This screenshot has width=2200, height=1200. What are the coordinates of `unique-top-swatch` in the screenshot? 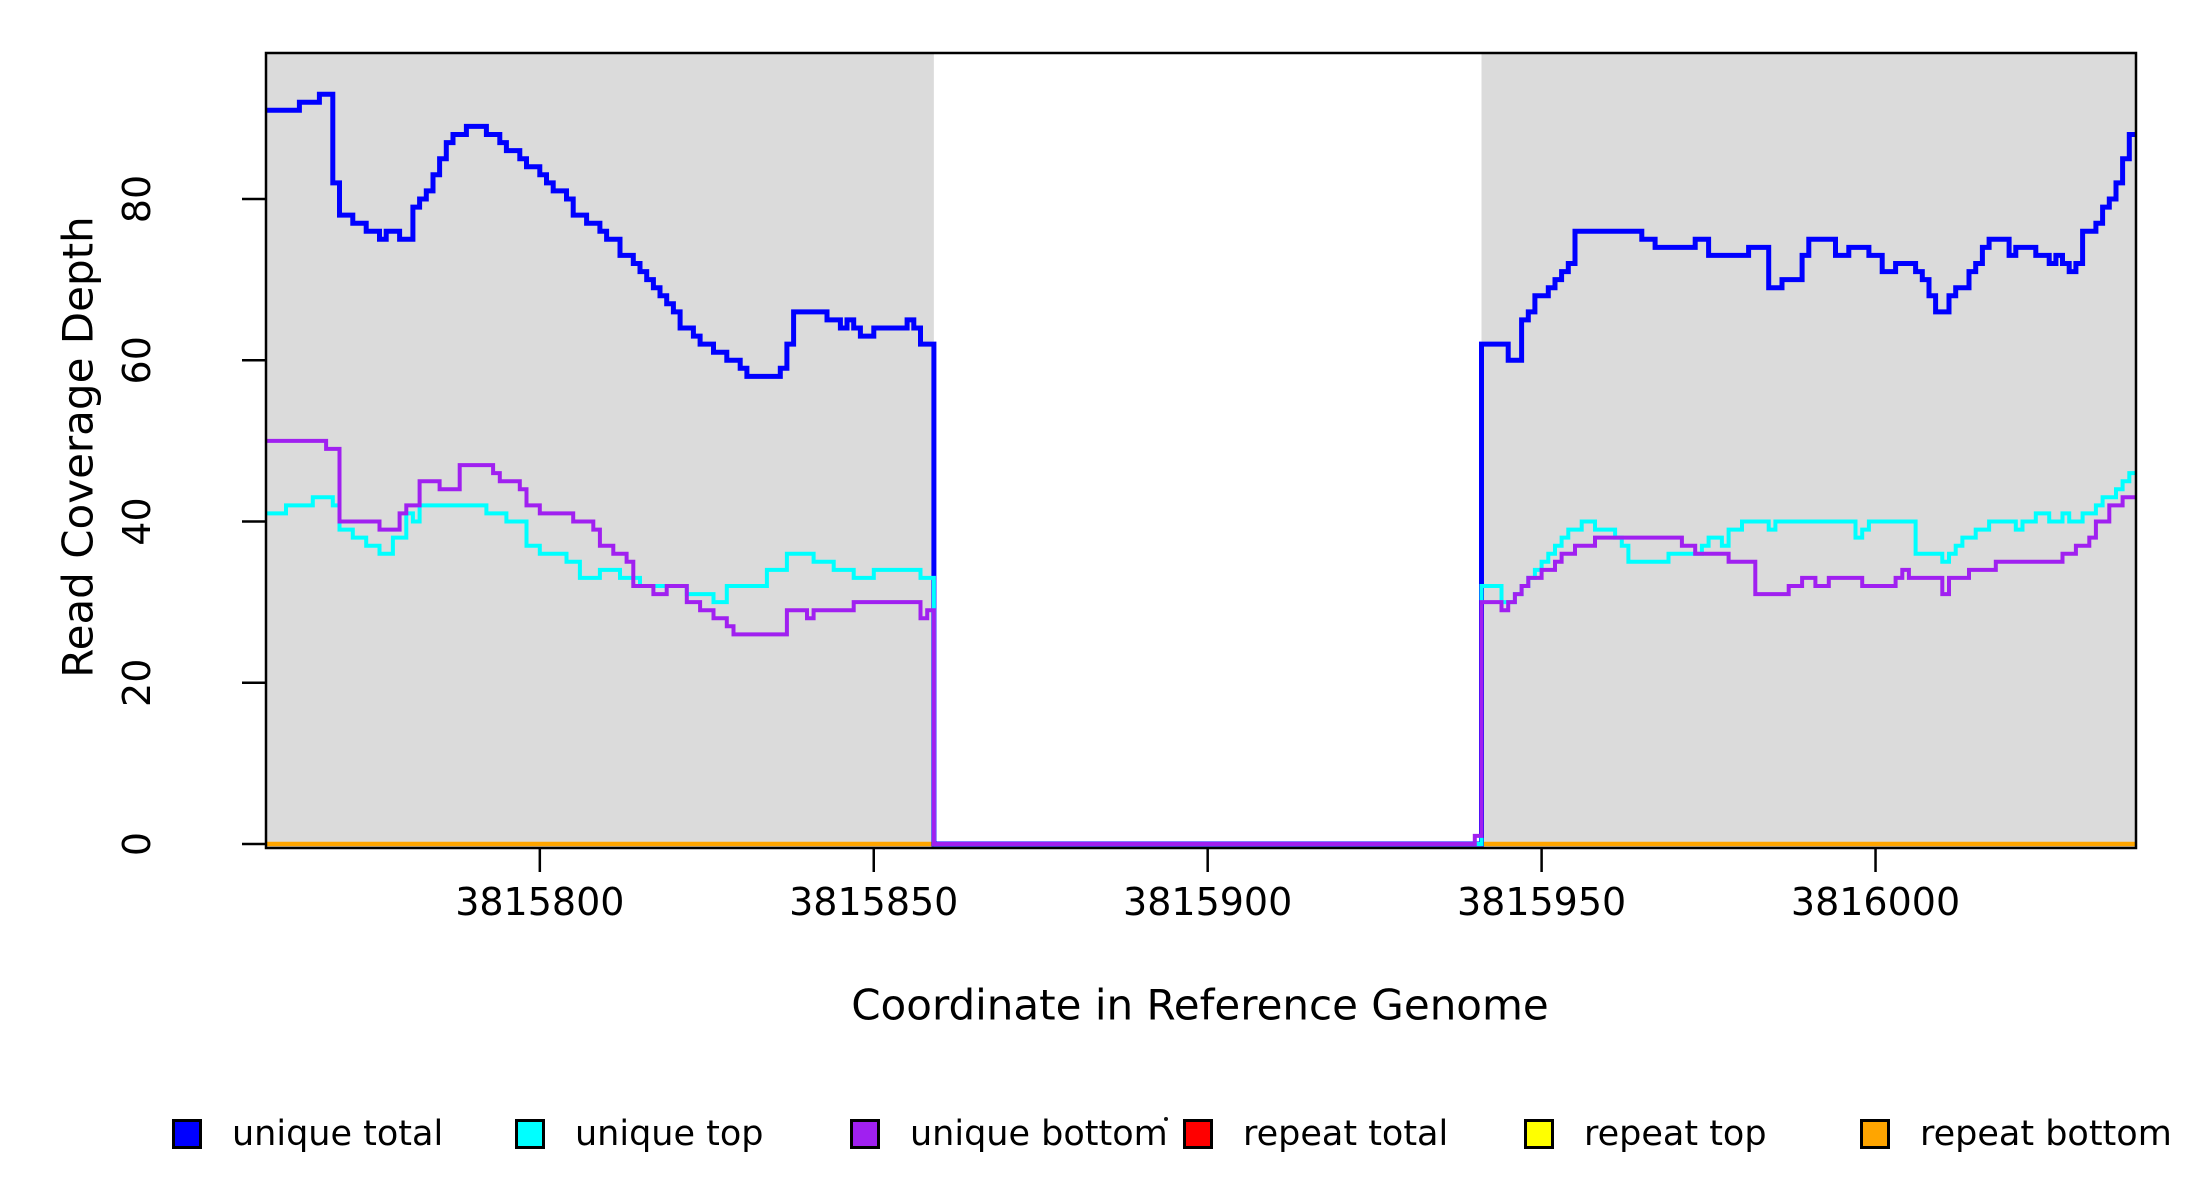 It's located at (530, 1134).